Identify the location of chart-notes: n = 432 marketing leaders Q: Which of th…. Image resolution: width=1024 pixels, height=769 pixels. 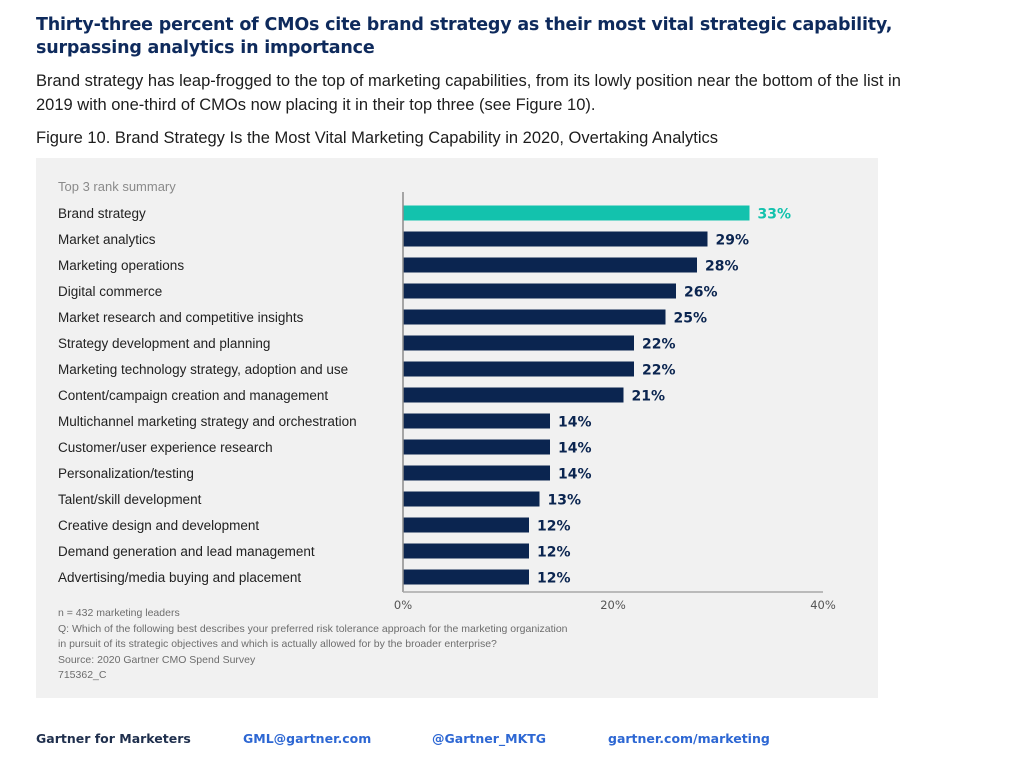
(313, 645).